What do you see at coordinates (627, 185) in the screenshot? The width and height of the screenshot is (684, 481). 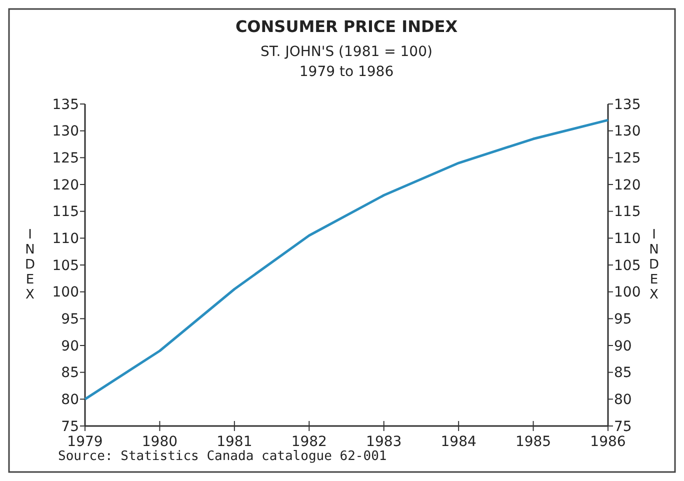 I see `y2-tick-label: 120` at bounding box center [627, 185].